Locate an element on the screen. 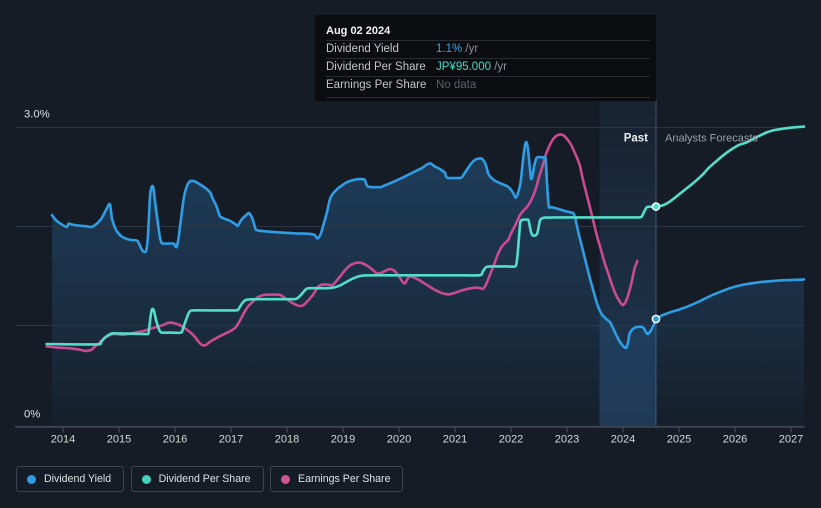 This screenshot has width=821, height=508. svg-text: 2017 is located at coordinates (231, 440).